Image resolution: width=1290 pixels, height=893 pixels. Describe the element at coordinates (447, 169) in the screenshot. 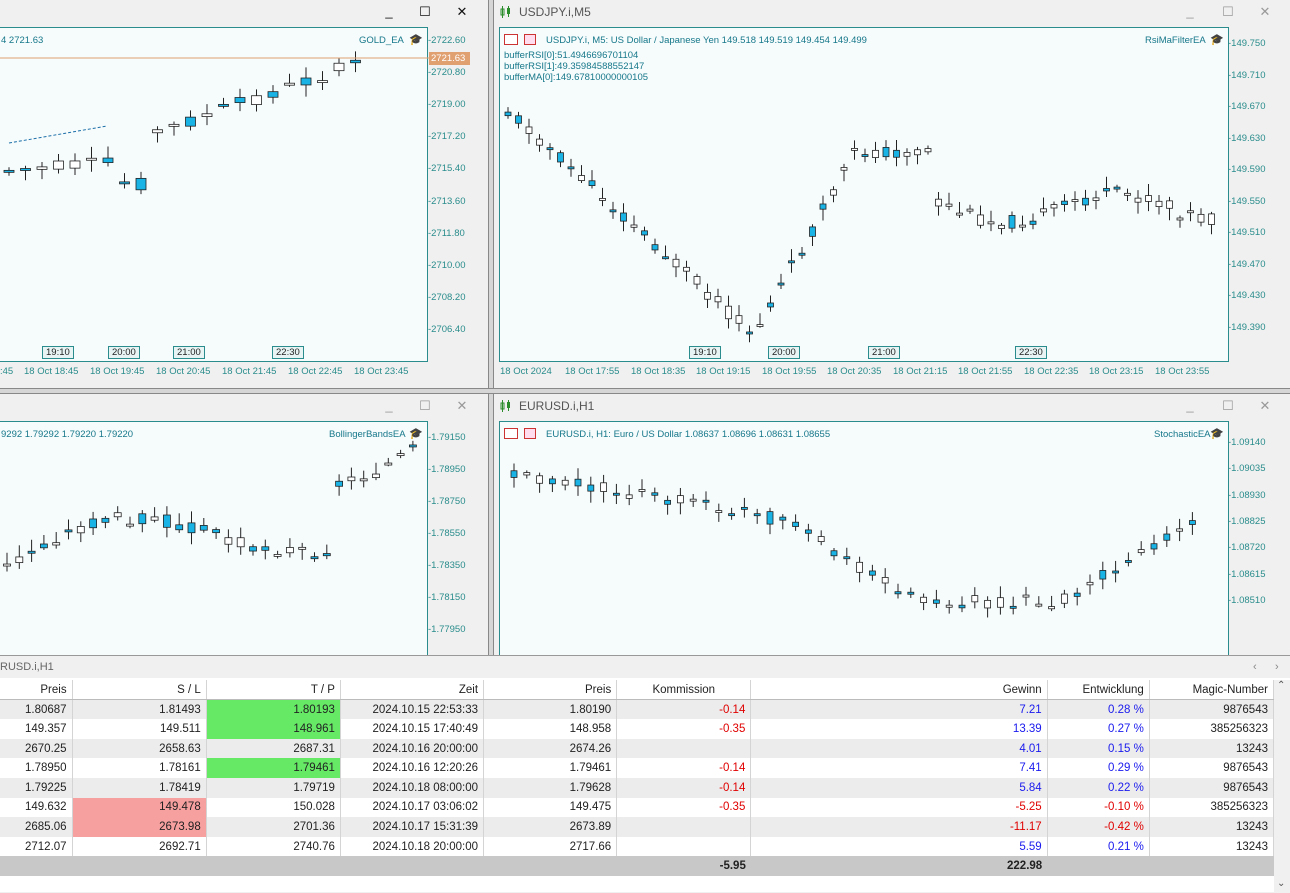

I see `y-tick-label: -2715.40` at that location.